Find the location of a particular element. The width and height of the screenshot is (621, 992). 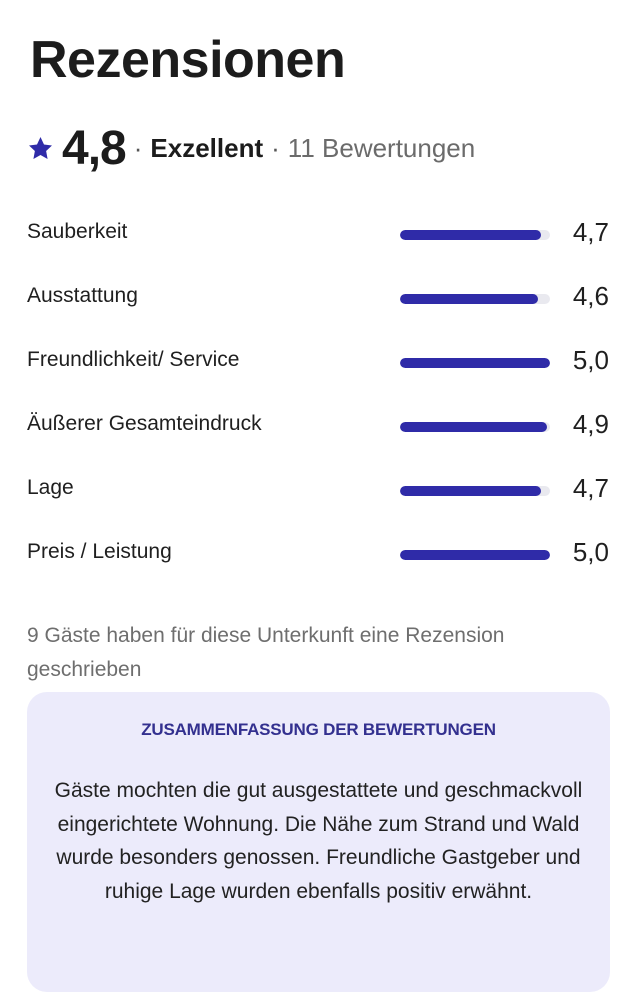

rating-label: Freundlichkeit/ Service is located at coordinates (133, 359).